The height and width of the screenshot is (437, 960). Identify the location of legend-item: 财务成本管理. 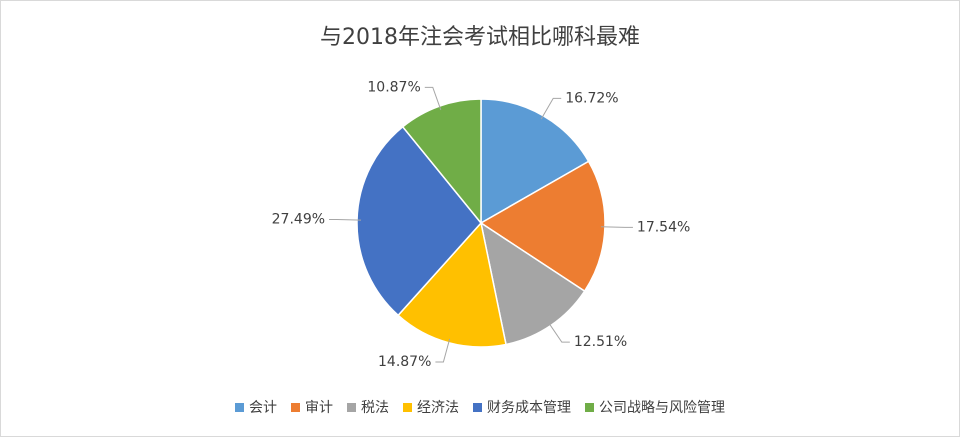
(522, 407).